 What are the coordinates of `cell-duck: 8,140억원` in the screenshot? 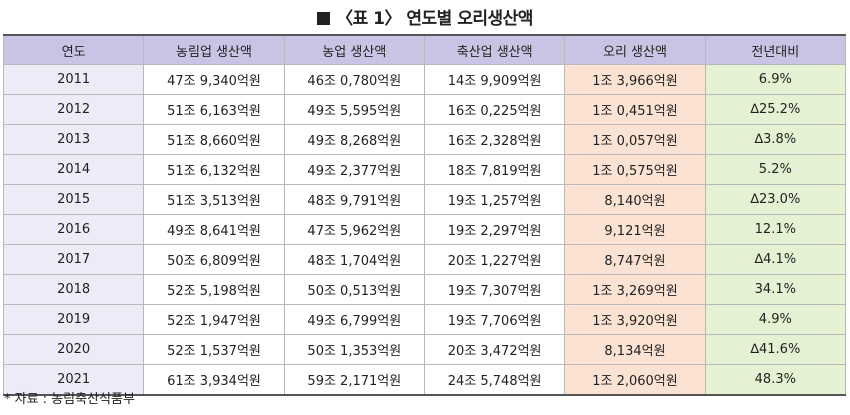 It's located at (635, 199).